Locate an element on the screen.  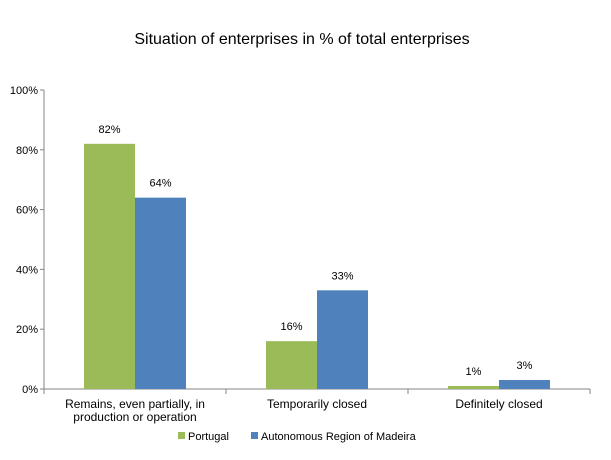
category-label-line: Remains, even partially, in is located at coordinates (135, 404).